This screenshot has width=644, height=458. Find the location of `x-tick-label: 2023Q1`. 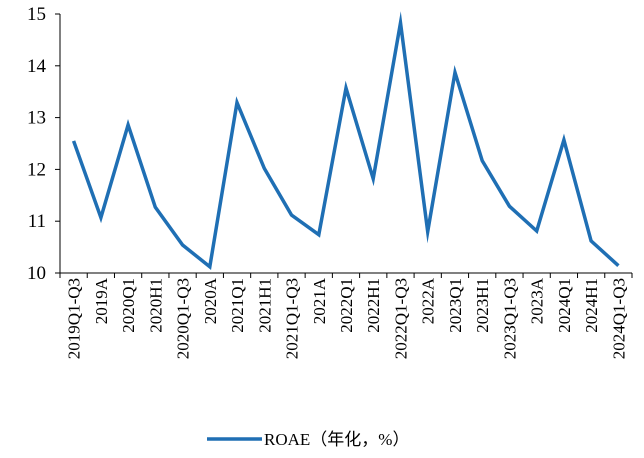

x-tick-label: 2023Q1 is located at coordinates (455, 305).